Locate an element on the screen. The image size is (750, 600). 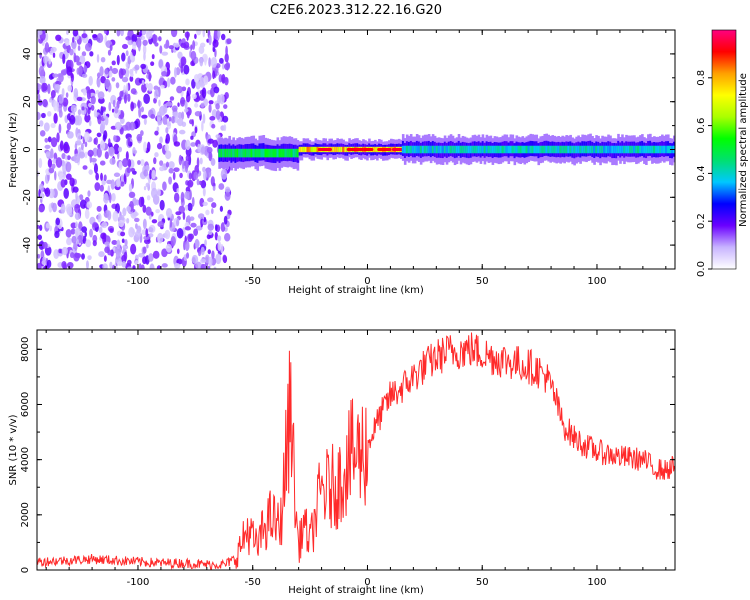
colorbar-tick-label: 0.4 is located at coordinates (701, 173).